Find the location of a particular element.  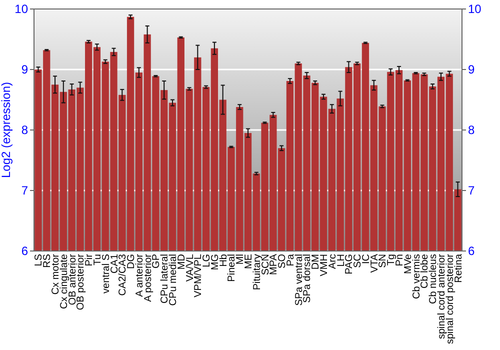

x-tick-label: OB posterior is located at coordinates (81, 281).